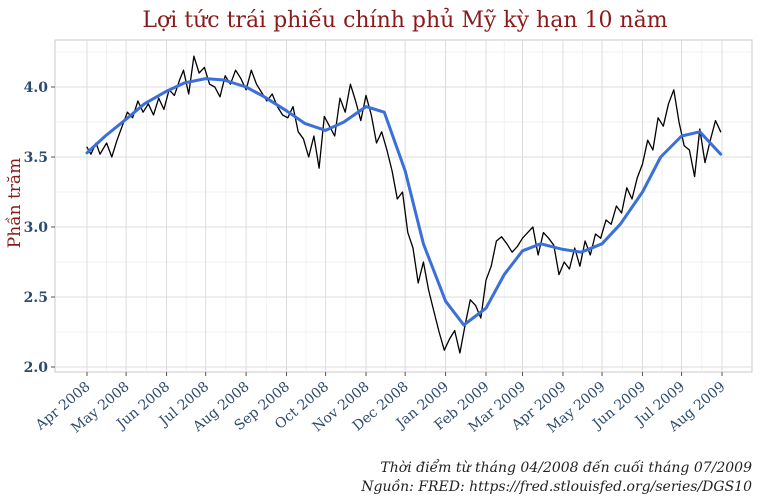  What do you see at coordinates (15, 203) in the screenshot?
I see `y-axis-label: Phần trăm` at bounding box center [15, 203].